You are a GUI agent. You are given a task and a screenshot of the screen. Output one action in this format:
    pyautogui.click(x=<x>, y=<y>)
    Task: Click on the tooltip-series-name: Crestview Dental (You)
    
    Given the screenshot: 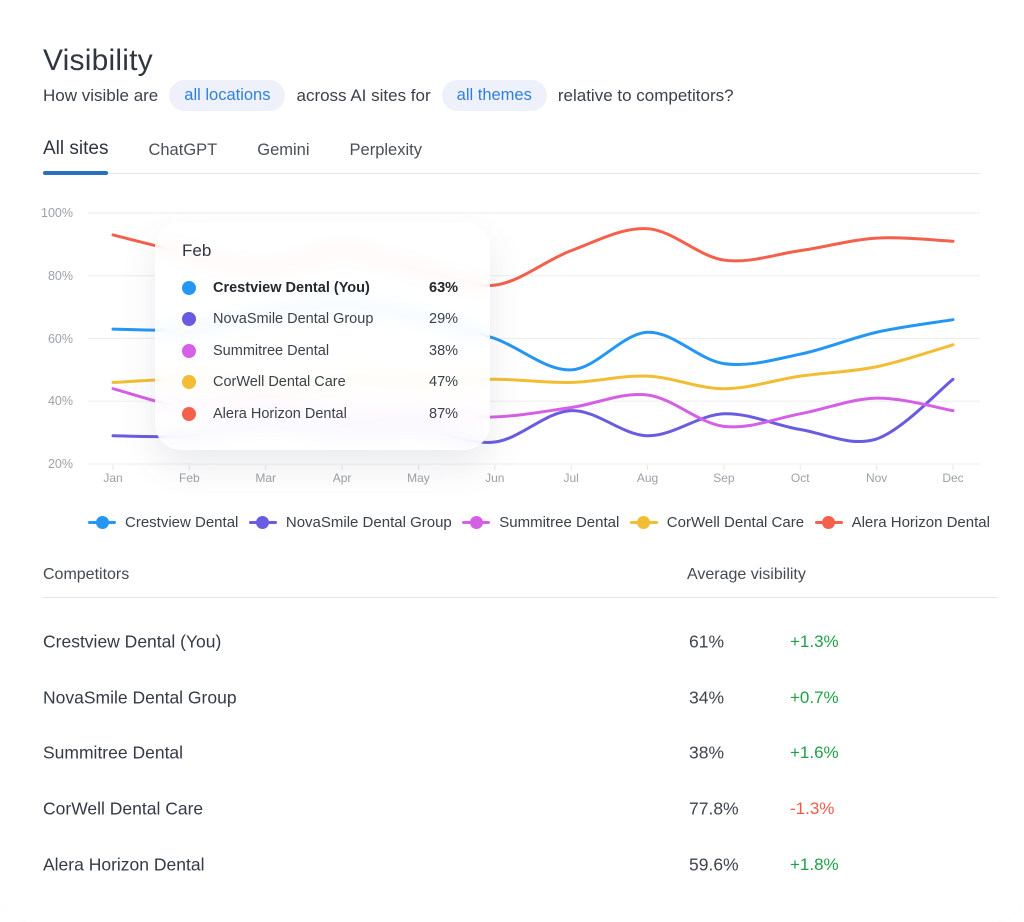 What is the action you would take?
    pyautogui.click(x=291, y=287)
    